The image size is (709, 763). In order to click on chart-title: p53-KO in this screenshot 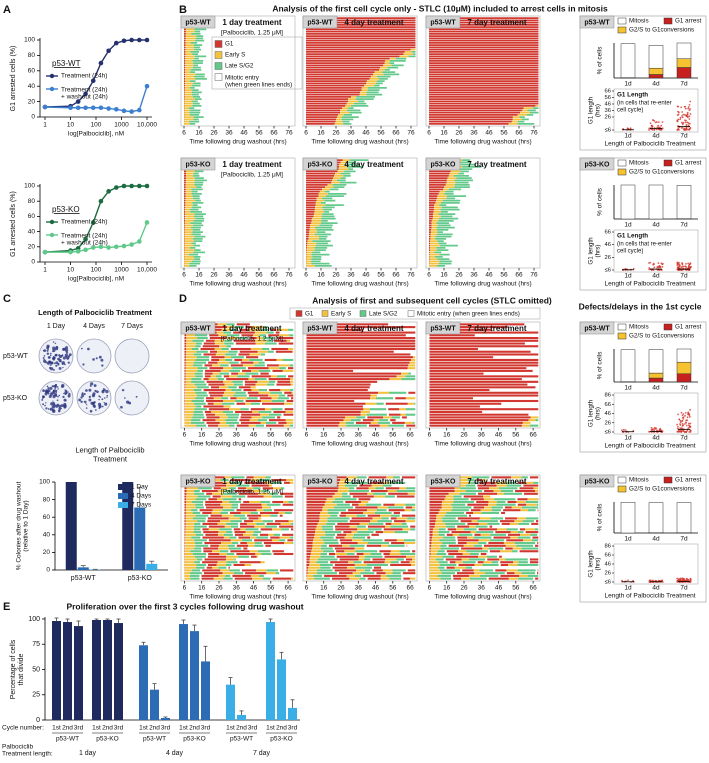, I will do `click(66, 209)`.